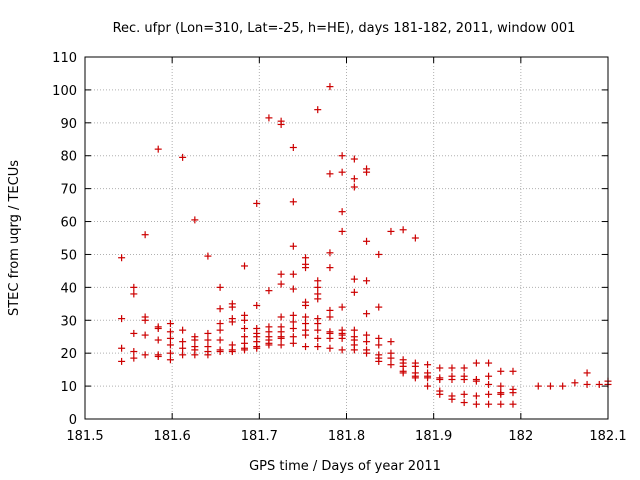  What do you see at coordinates (73, 420) in the screenshot?
I see `y-tick-label: 0` at bounding box center [73, 420].